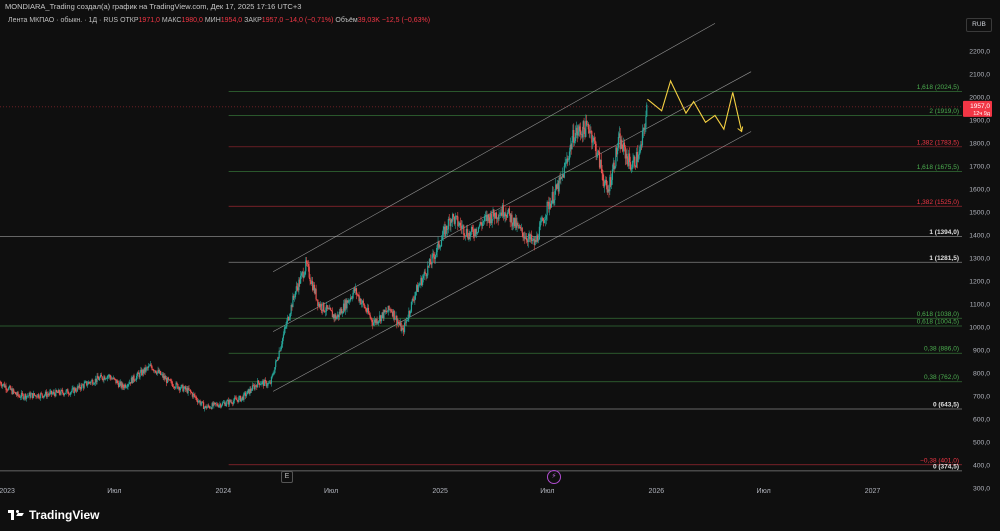 The image size is (1000, 531). What do you see at coordinates (224, 491) in the screenshot?
I see `time-tick-label: 2024` at bounding box center [224, 491].